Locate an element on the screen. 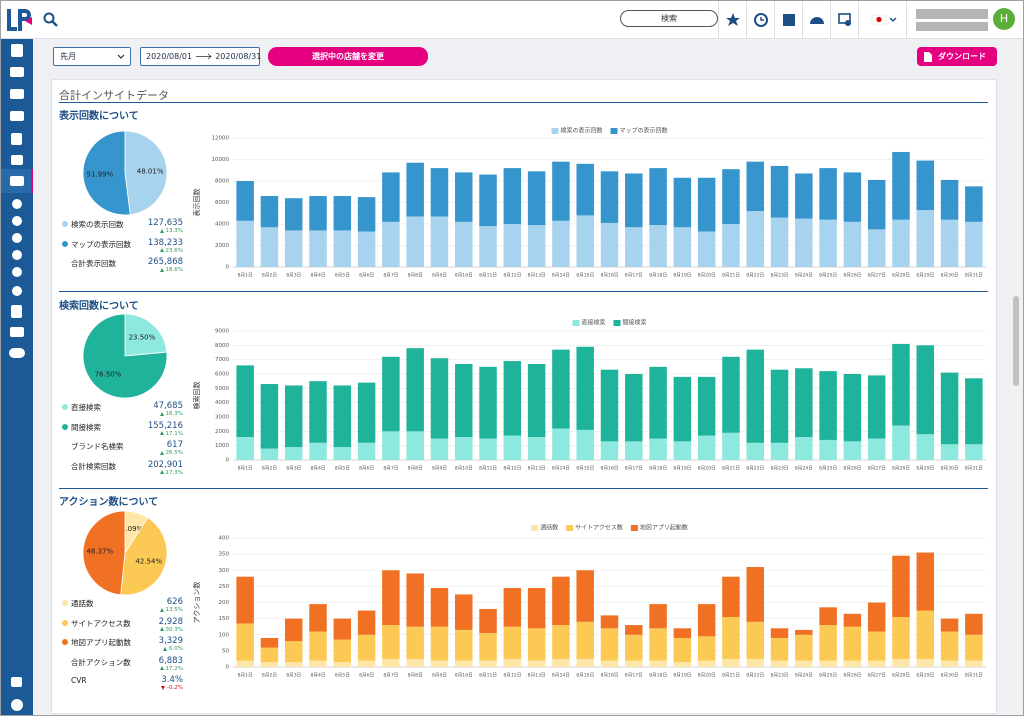  x-tick-label: 8月2日 is located at coordinates (269, 469).